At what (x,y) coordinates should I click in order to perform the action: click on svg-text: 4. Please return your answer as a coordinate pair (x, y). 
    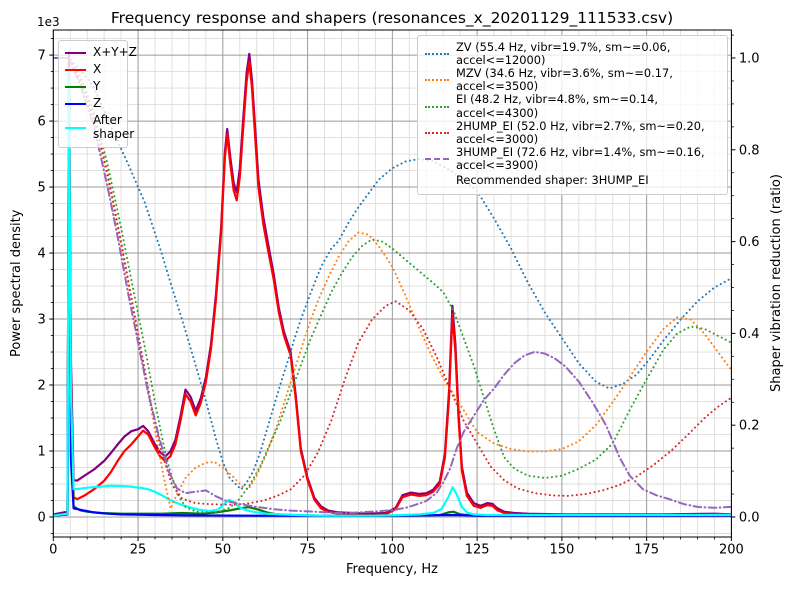
    Looking at the image, I should click on (42, 254).